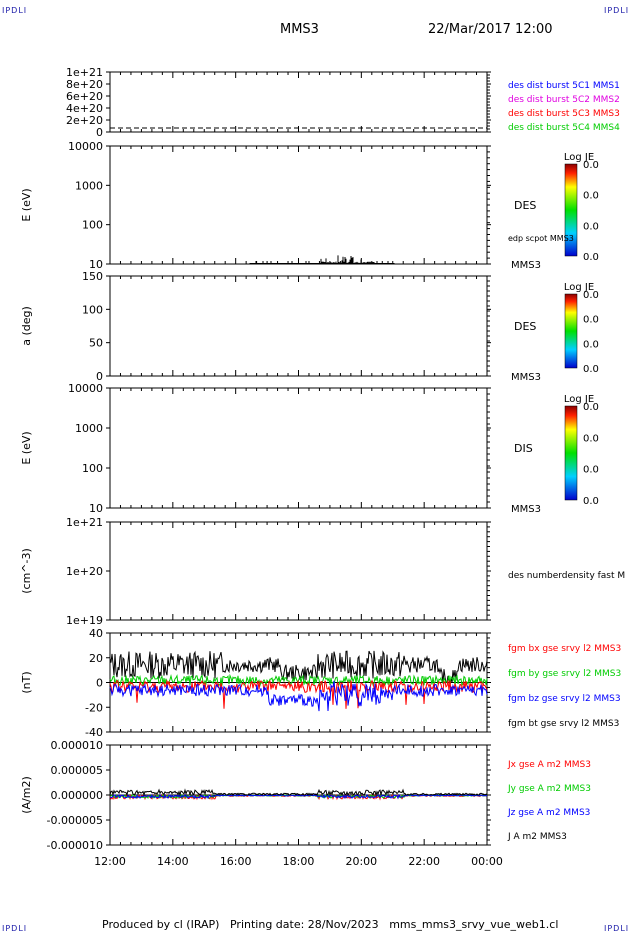  I want to click on y-tick-label: -0.000010, so click(75, 845).